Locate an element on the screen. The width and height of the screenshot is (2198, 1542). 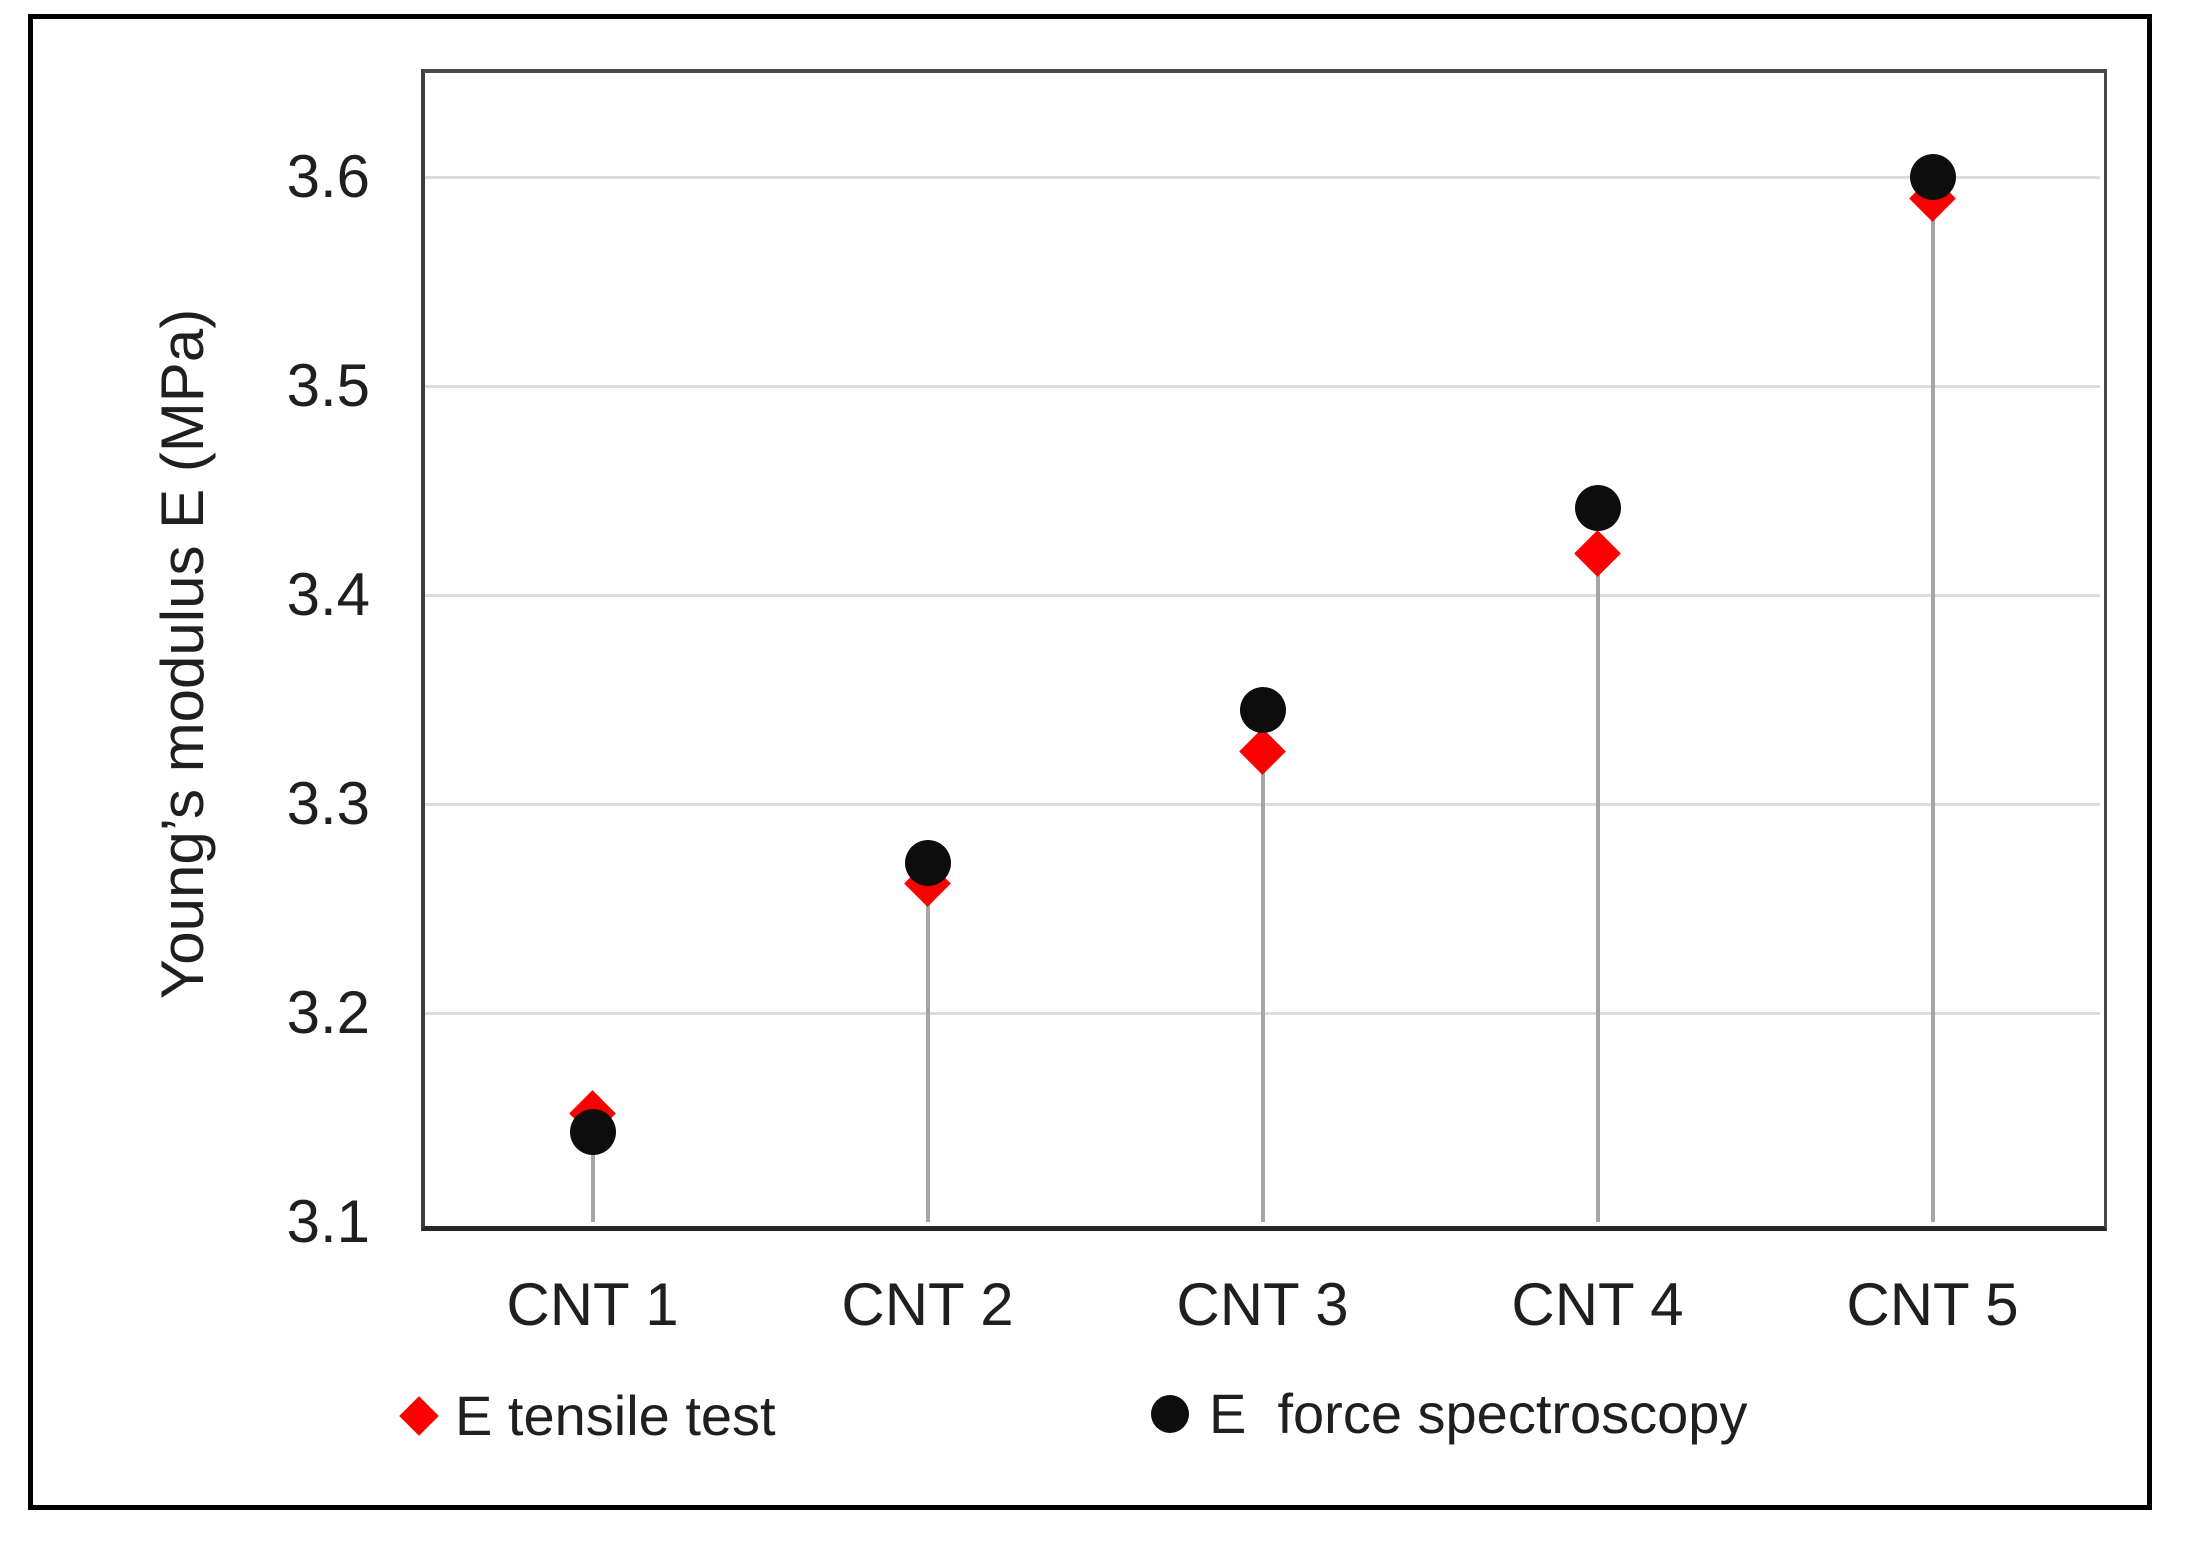
y-tick-label: 3.1 is located at coordinates (328, 1221).